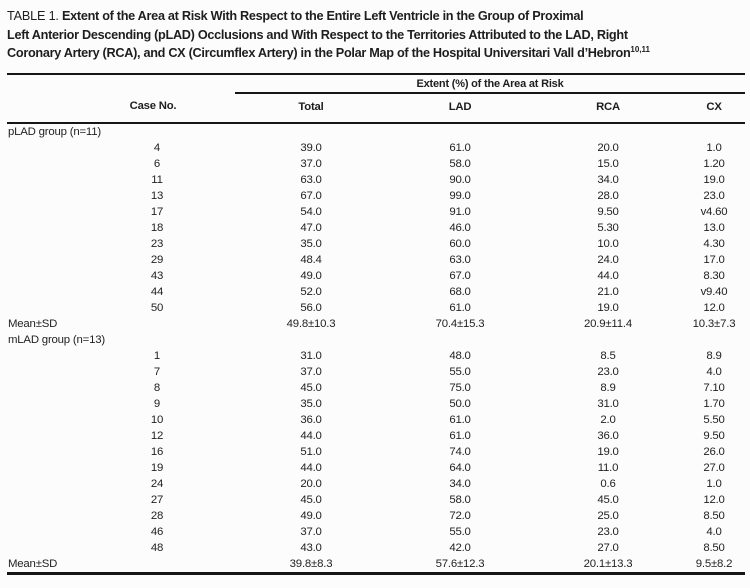 The image size is (750, 588). I want to click on lad-cell: 75.0, so click(460, 387).